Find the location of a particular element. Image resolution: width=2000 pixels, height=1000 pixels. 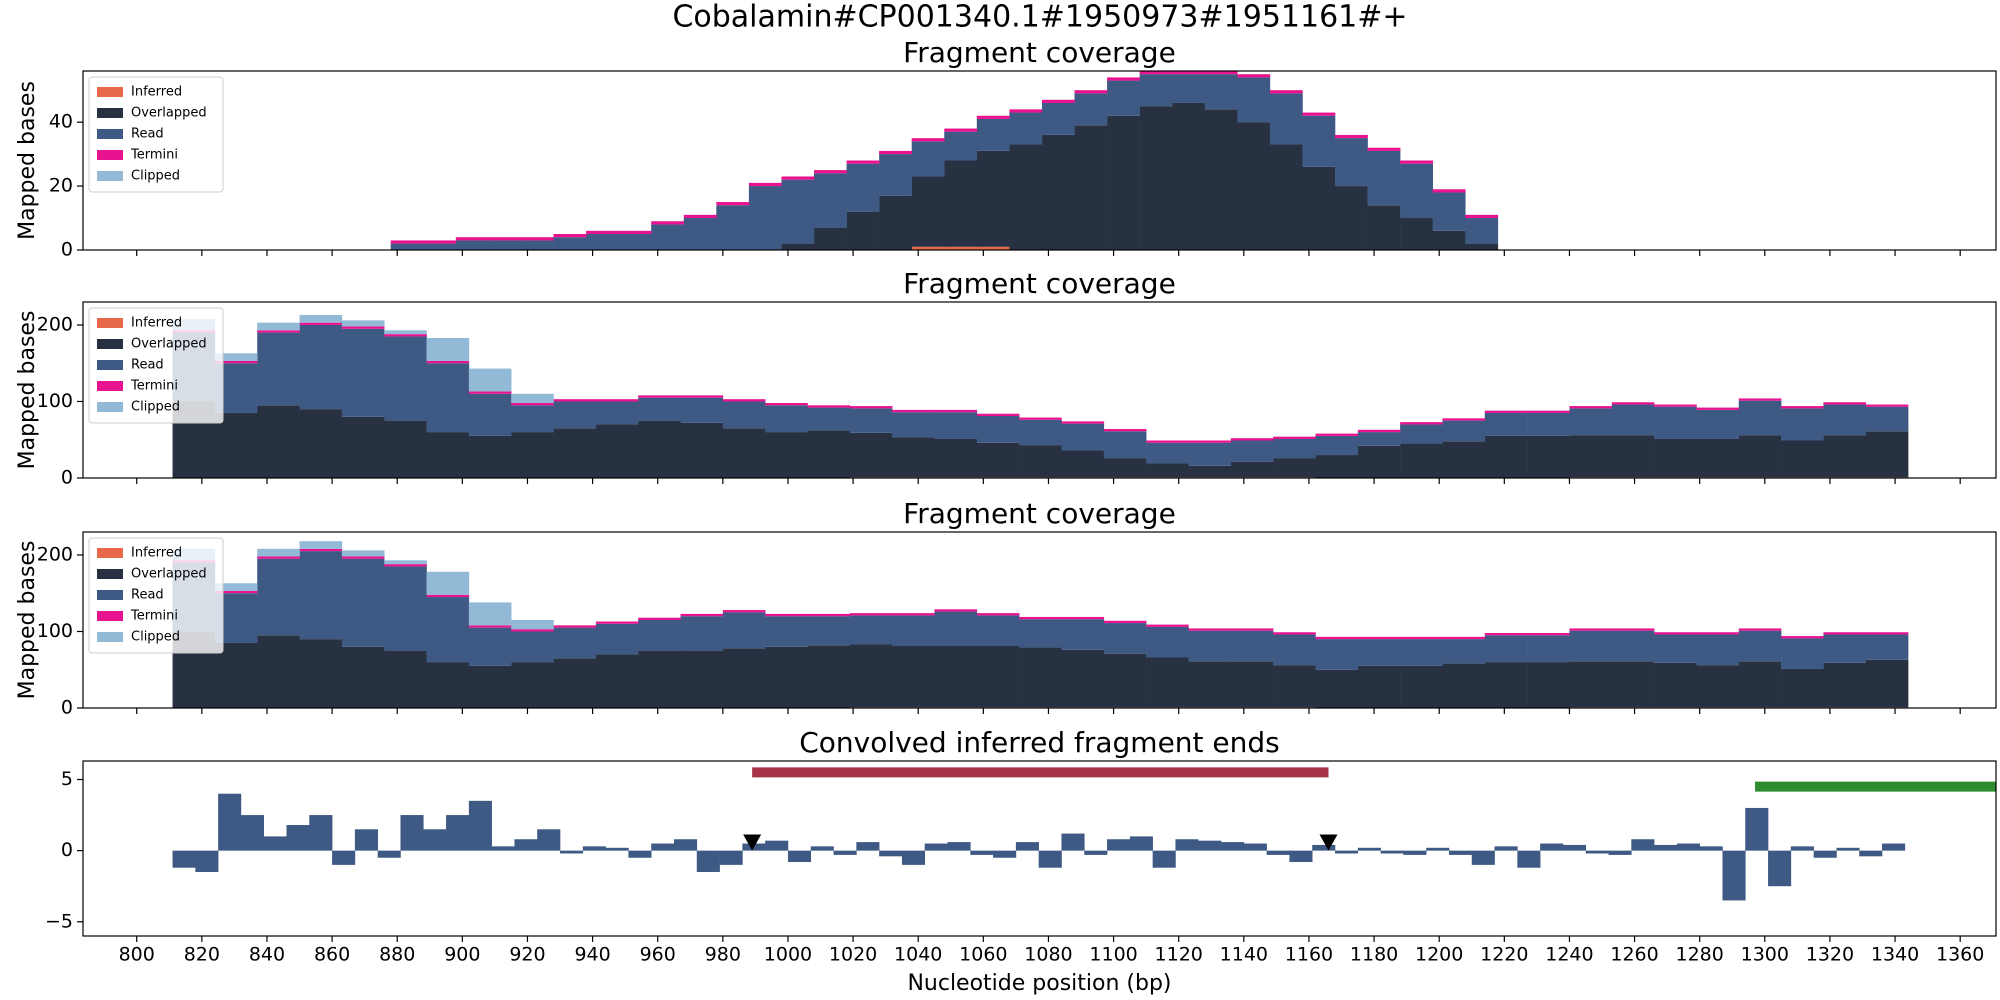

panel-title: Convolved inferred fragment ends is located at coordinates (1039, 742).